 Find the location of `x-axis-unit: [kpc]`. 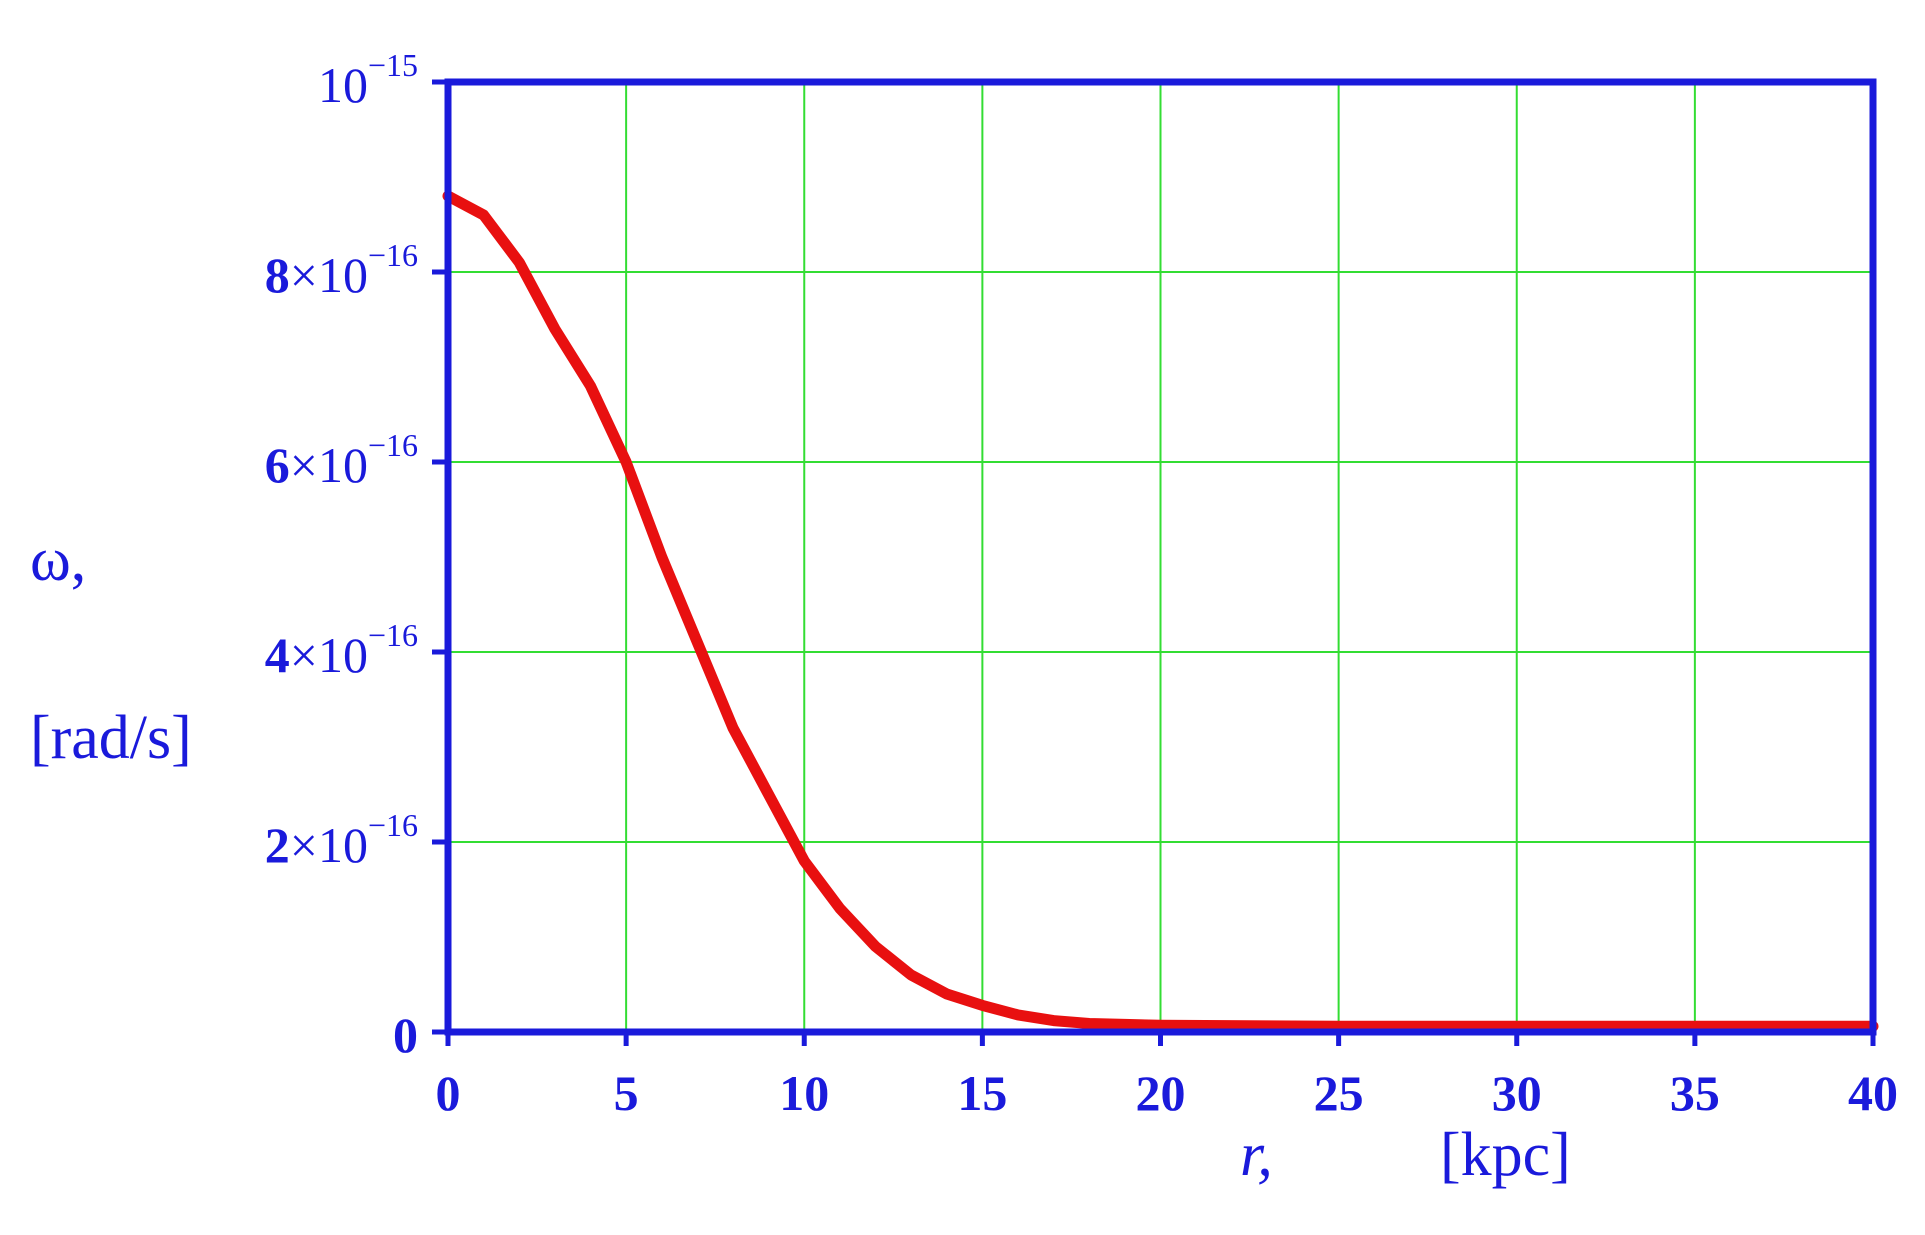

x-axis-unit: [kpc] is located at coordinates (1505, 1155).